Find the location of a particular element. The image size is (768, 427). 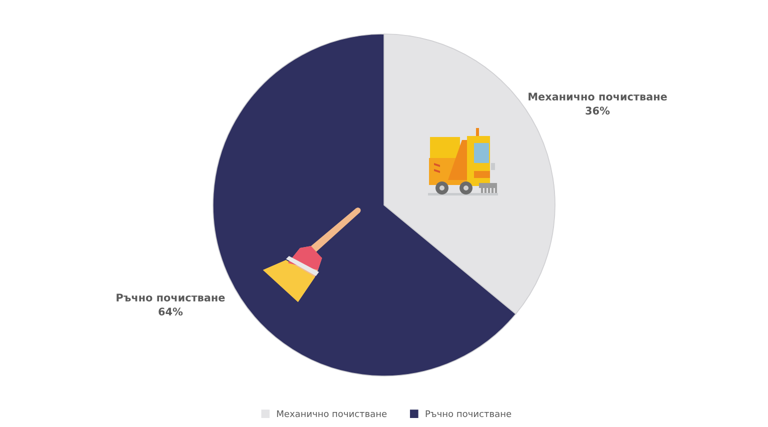

slice-label: Ръчно почистване is located at coordinates (170, 298).